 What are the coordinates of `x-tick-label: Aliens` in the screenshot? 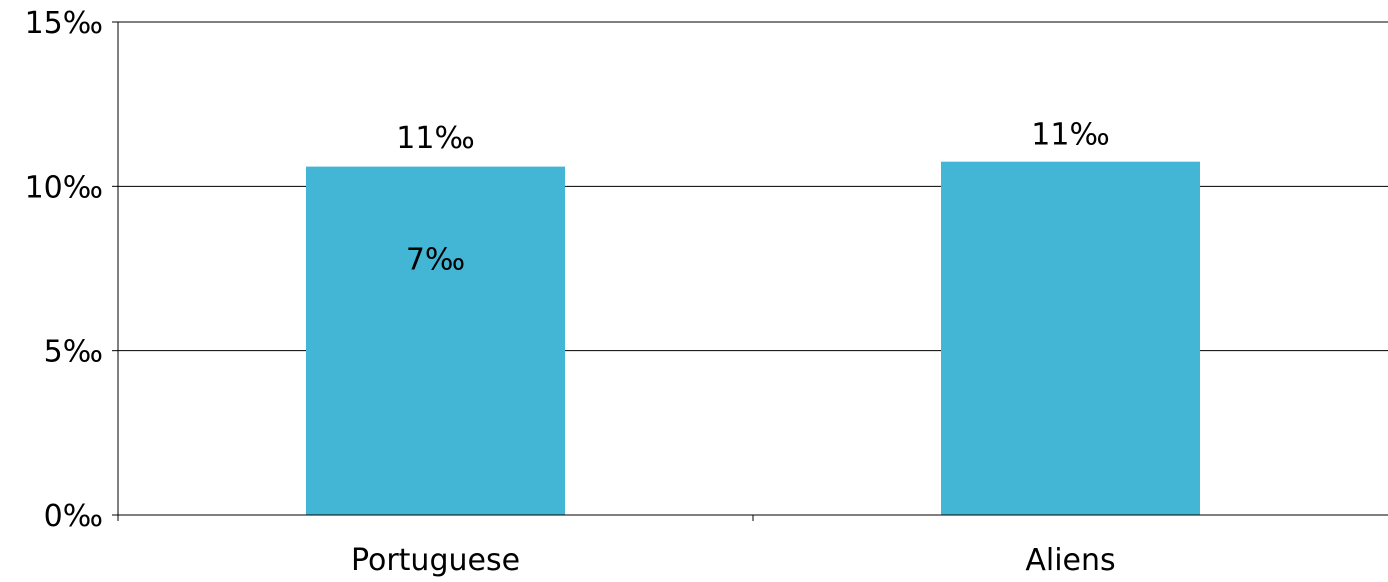 It's located at (1070, 560).